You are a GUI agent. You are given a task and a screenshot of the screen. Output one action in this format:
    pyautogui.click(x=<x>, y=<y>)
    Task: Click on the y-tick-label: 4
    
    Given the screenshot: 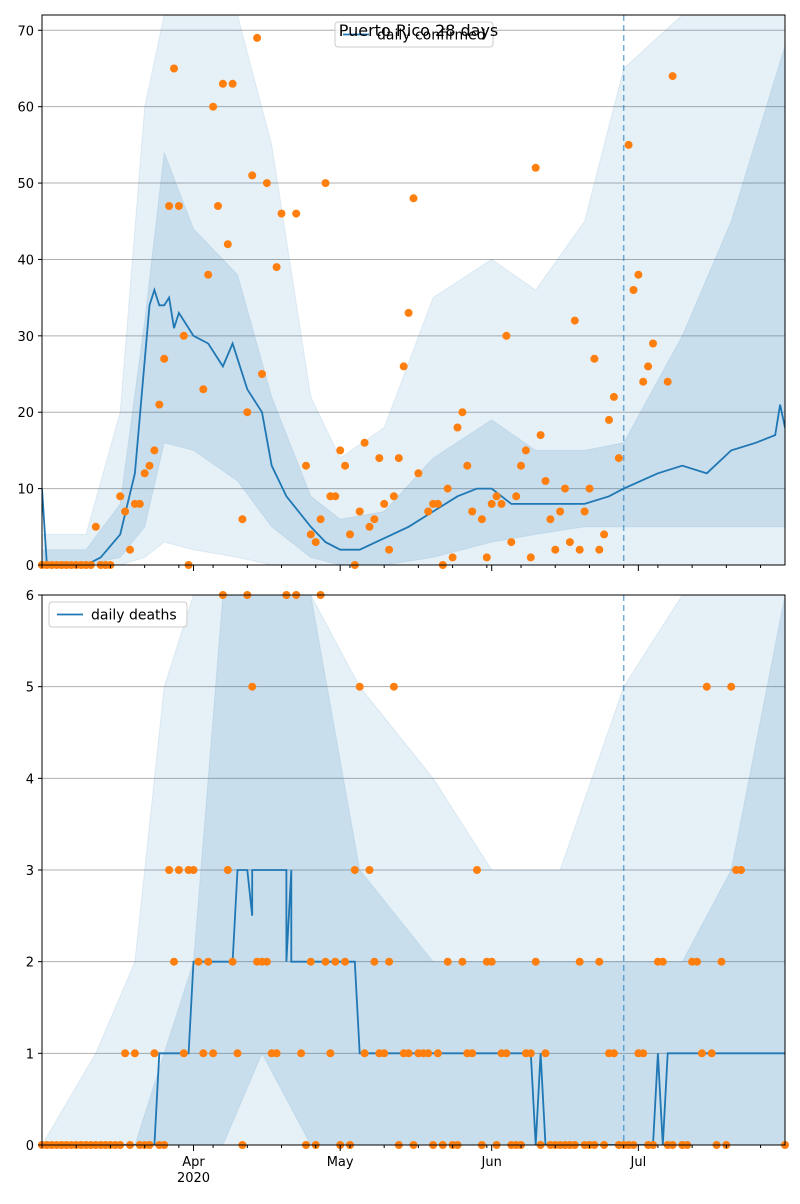 What is the action you would take?
    pyautogui.click(x=30, y=779)
    